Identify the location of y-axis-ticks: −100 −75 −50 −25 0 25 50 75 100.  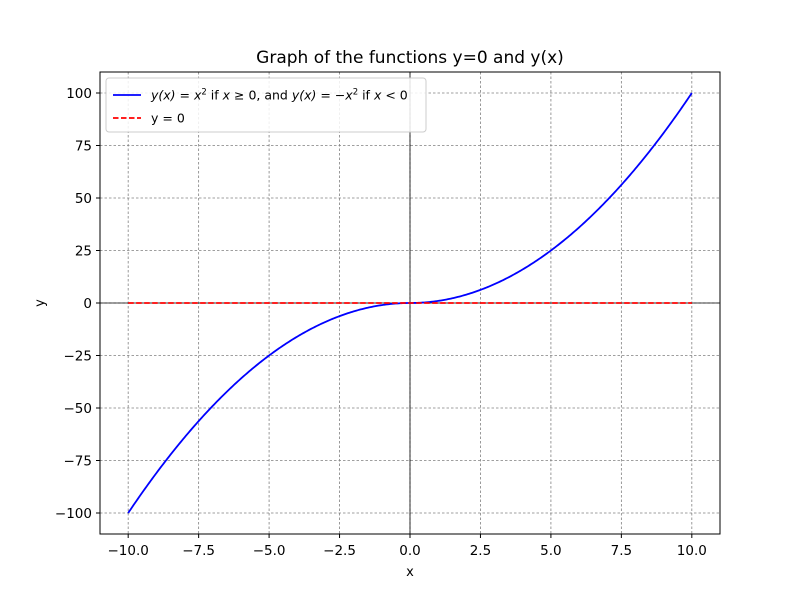
(77, 304).